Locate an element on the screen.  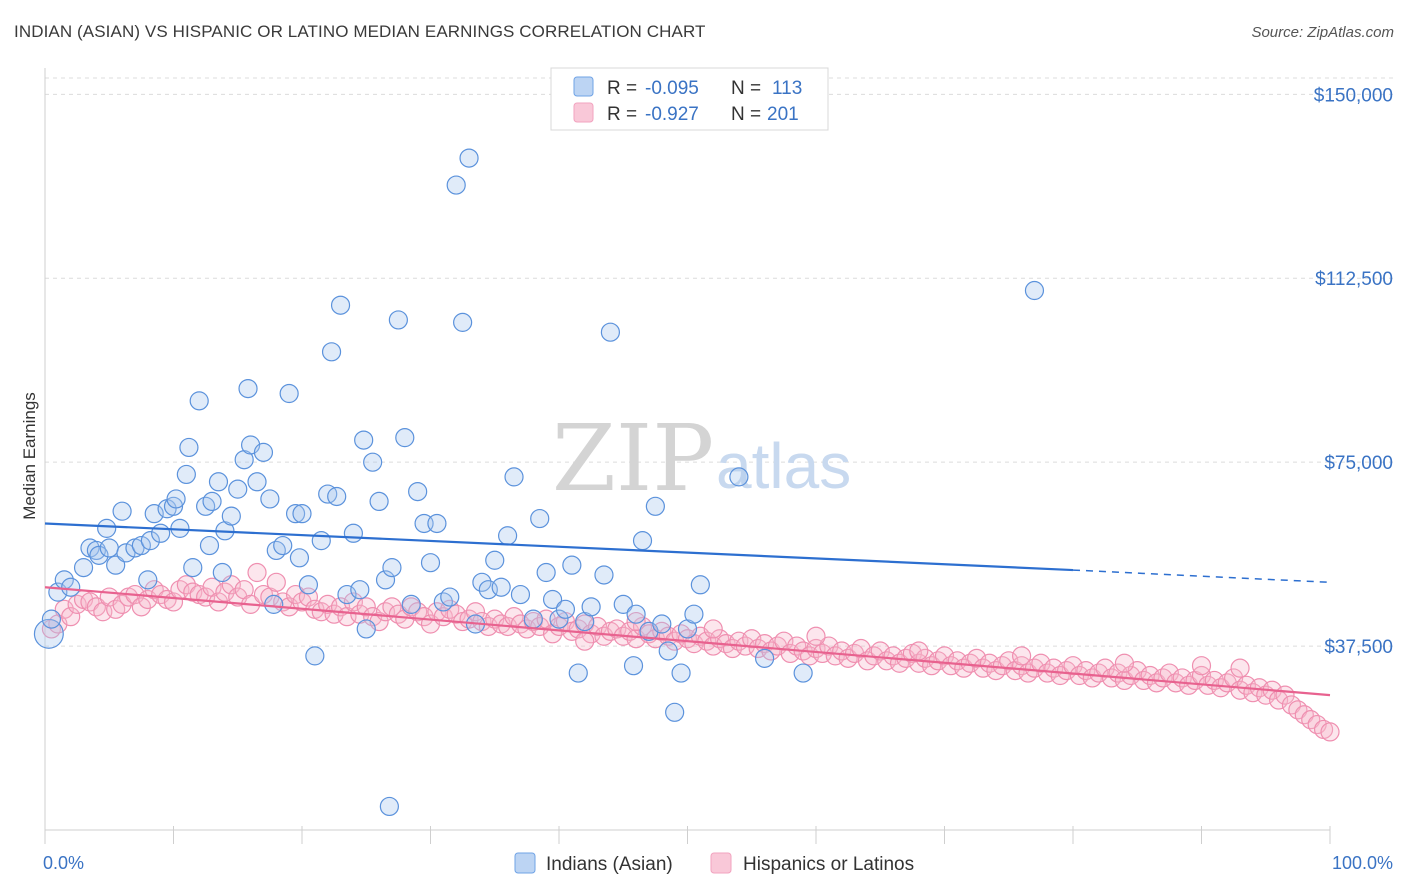
legend-n-value-1: 113 is located at coordinates (787, 88).